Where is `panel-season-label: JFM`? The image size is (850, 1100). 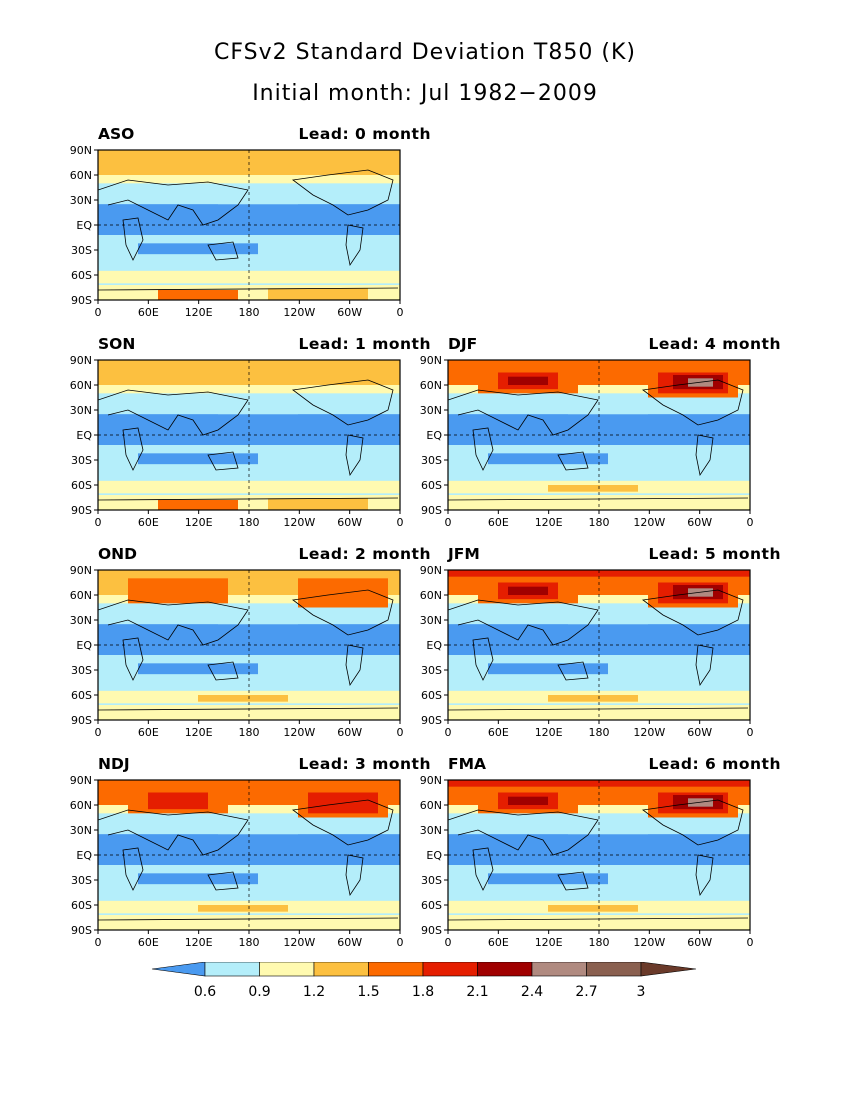 panel-season-label: JFM is located at coordinates (464, 554).